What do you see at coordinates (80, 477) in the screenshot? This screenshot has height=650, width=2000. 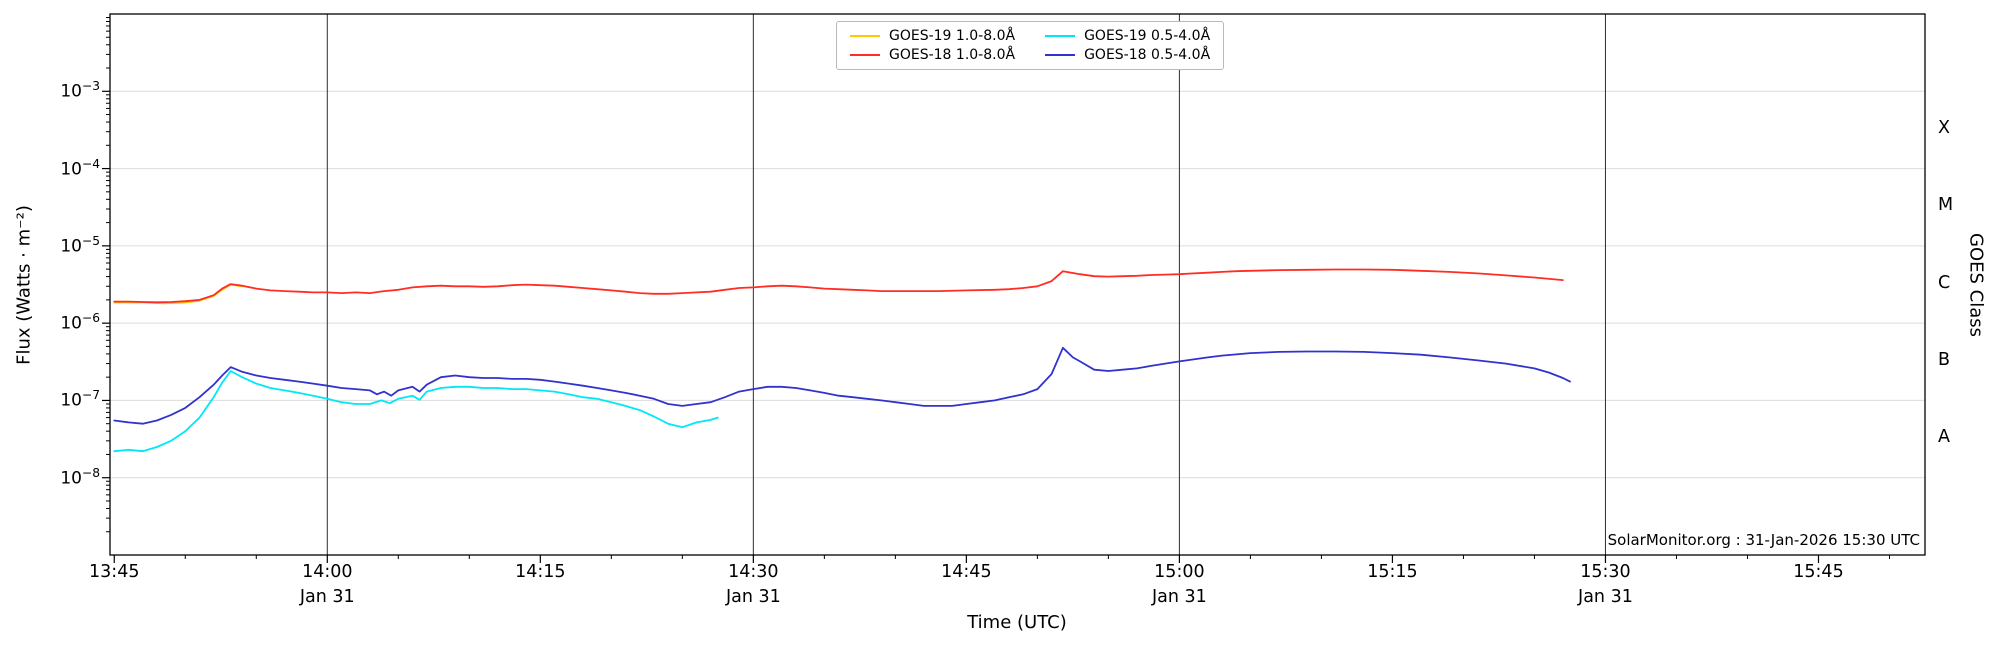 I see `y-tick-label: 10⁻⁸` at bounding box center [80, 477].